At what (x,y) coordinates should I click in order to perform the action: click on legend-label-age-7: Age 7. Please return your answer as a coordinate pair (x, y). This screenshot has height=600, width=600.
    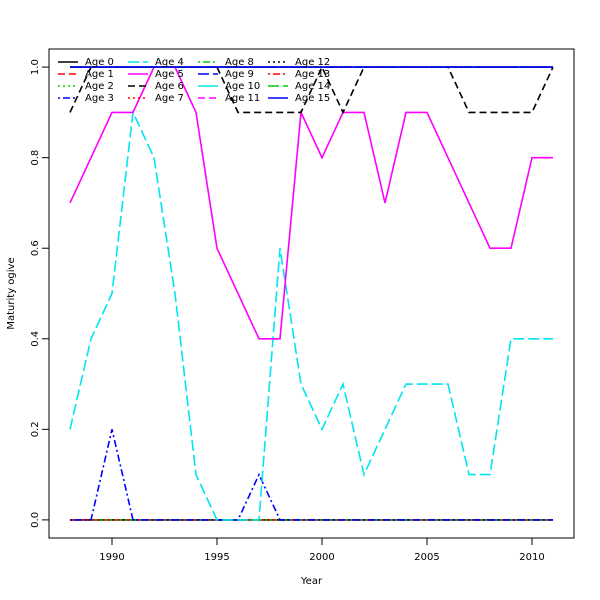
    Looking at the image, I should click on (169, 98).